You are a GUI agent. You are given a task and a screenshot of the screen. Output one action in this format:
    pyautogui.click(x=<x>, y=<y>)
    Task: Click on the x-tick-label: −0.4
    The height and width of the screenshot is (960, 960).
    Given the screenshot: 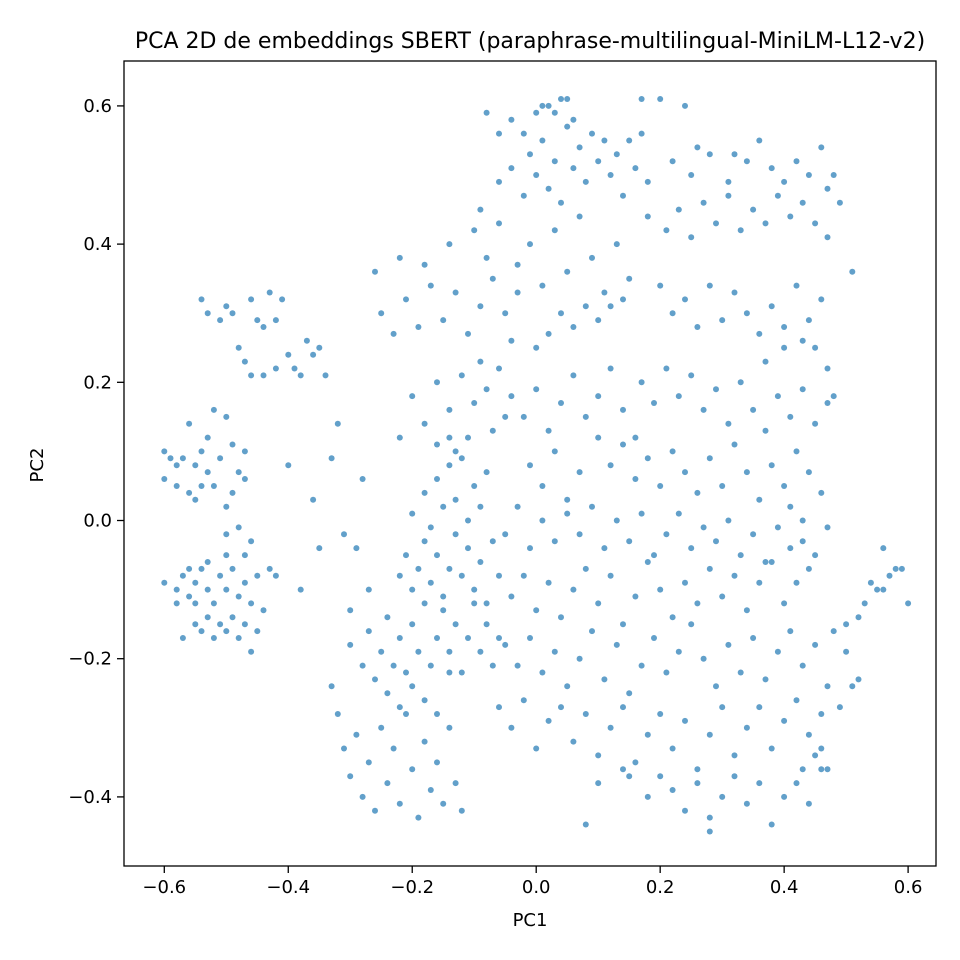 What is the action you would take?
    pyautogui.click(x=288, y=887)
    